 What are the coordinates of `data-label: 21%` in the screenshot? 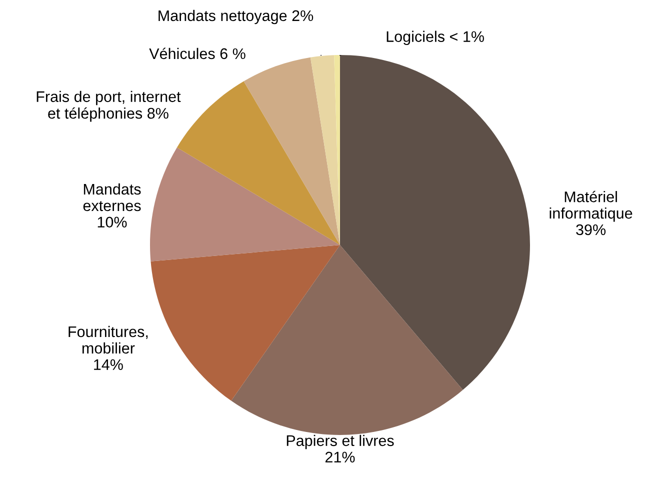 It's located at (340, 457).